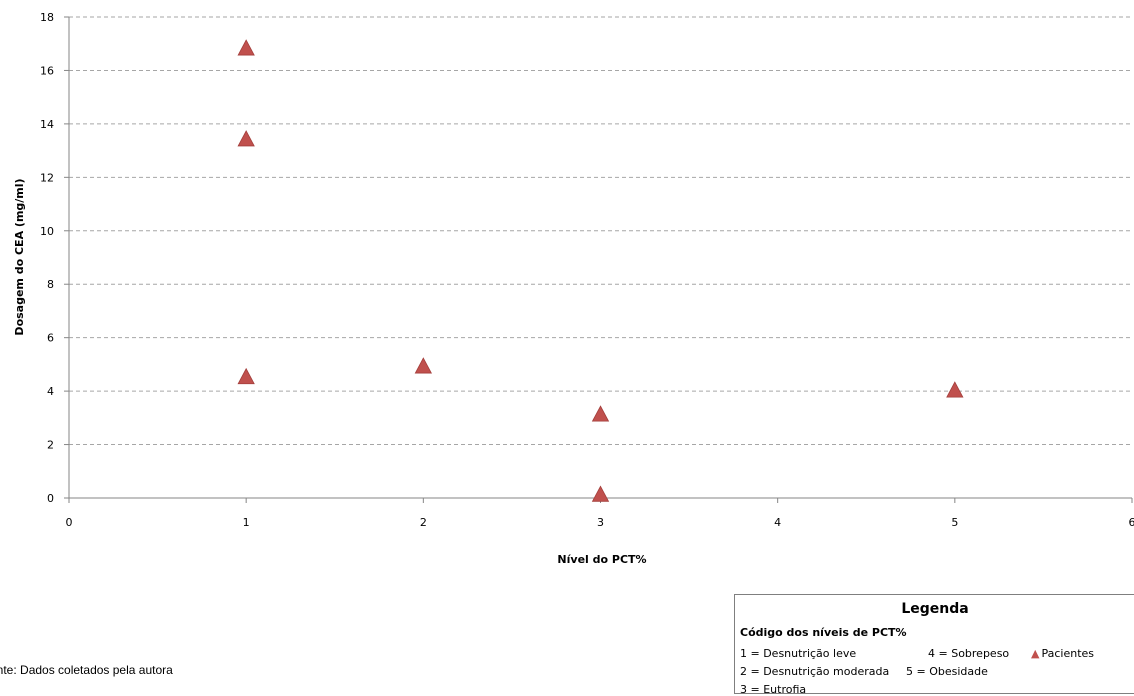 The image size is (1134, 696). I want to click on legend-subtitle: Código dos níveis de PCT%, so click(823, 632).